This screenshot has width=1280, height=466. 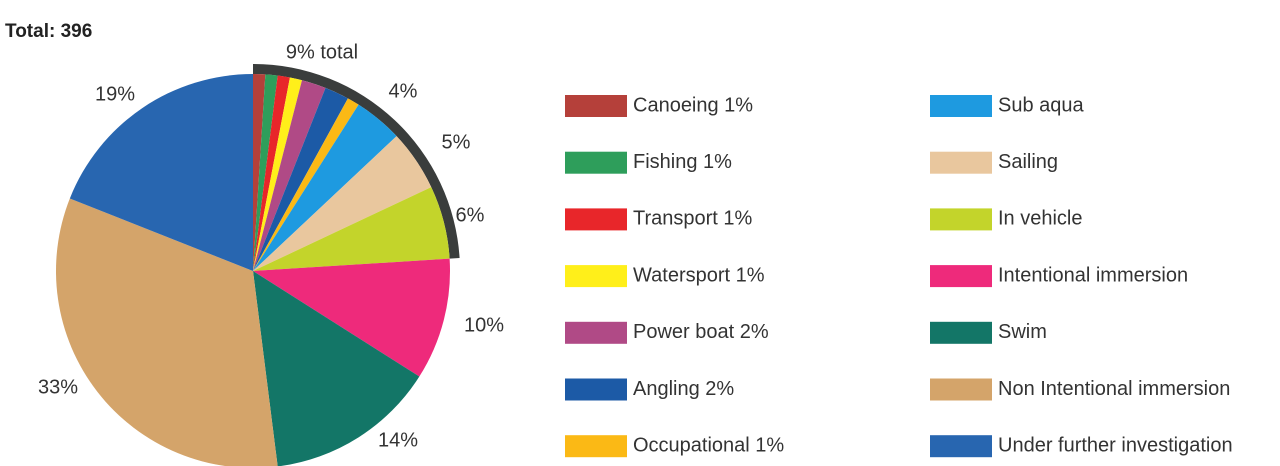 I want to click on rim, so click(x=356, y=161).